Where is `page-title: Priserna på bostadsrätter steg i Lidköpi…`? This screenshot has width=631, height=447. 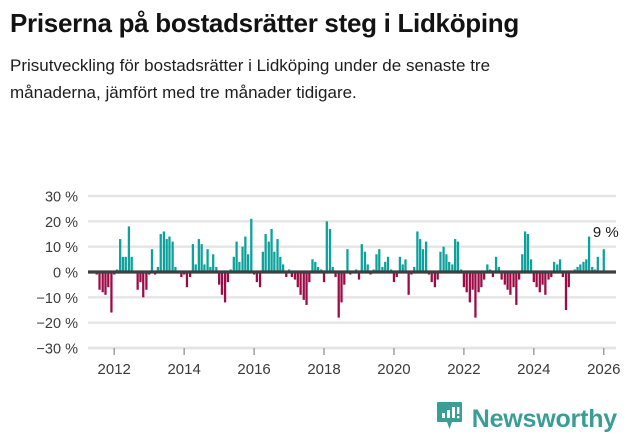 page-title: Priserna på bostadsrätter steg i Lidköpi… is located at coordinates (264, 23).